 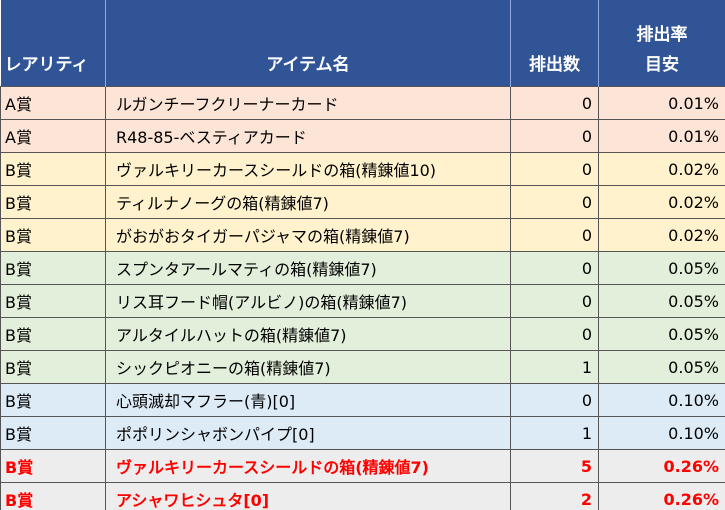 What do you see at coordinates (308, 202) in the screenshot?
I see `item-cell: ティルナノーグの箱(精錬値7)` at bounding box center [308, 202].